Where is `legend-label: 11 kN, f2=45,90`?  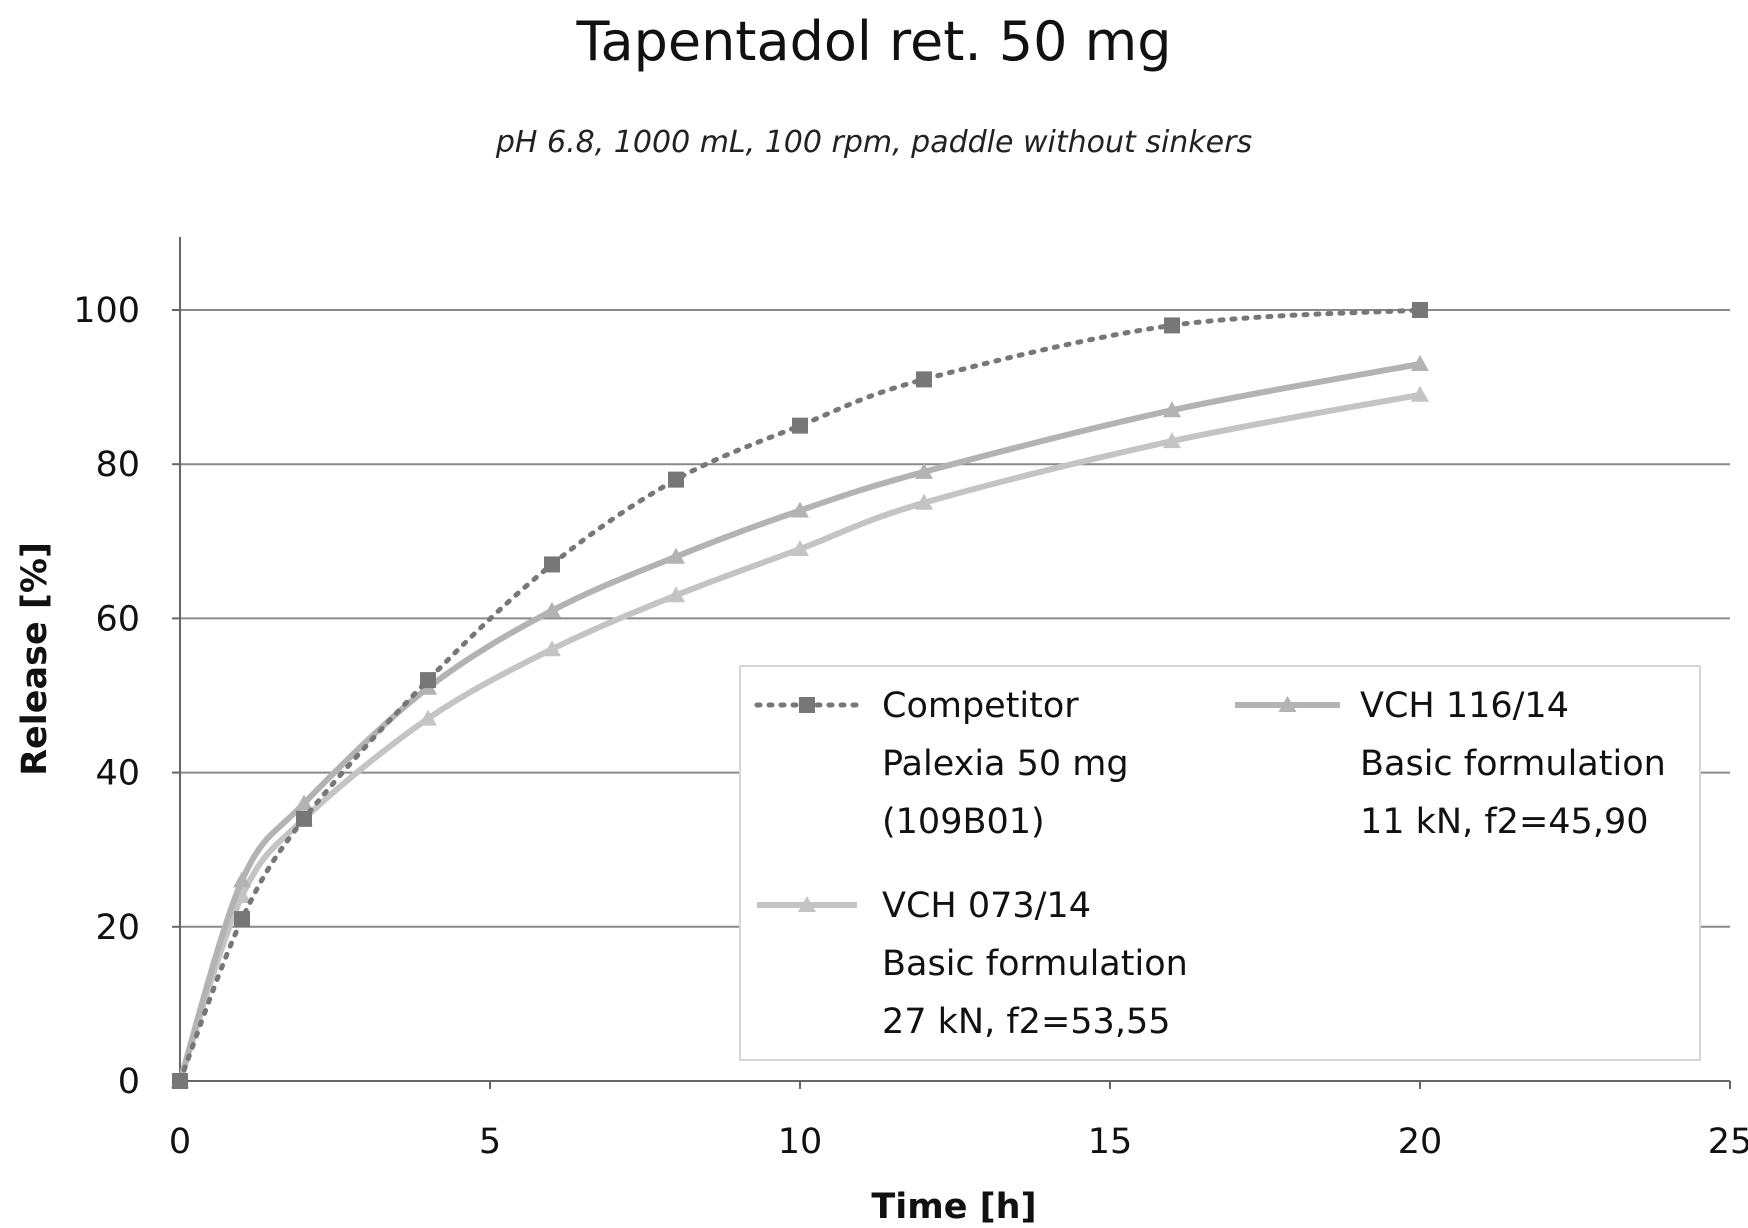 legend-label: 11 kN, f2=45,90 is located at coordinates (1504, 822).